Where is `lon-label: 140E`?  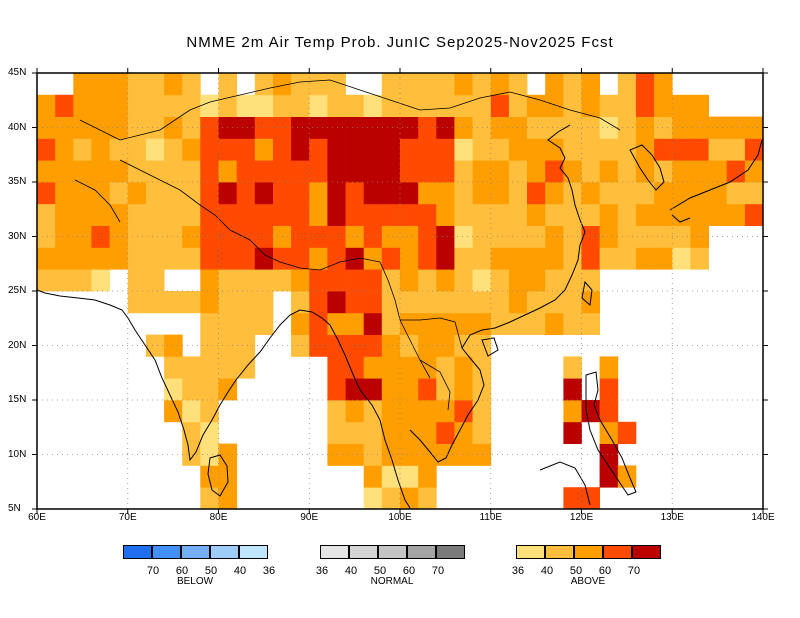
lon-label: 140E is located at coordinates (763, 517).